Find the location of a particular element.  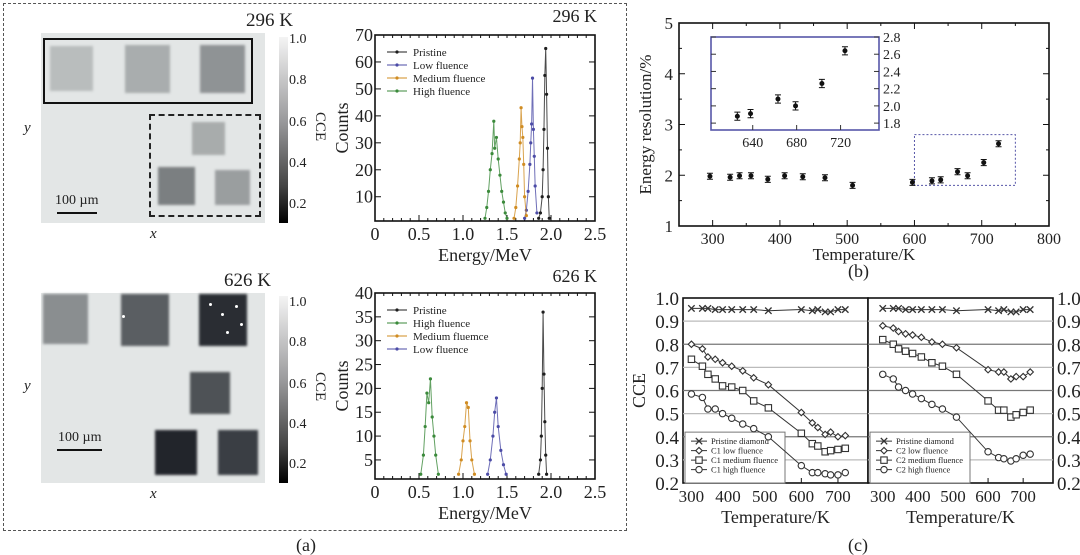

colorbar-tick: 1.0 is located at coordinates (298, 39).